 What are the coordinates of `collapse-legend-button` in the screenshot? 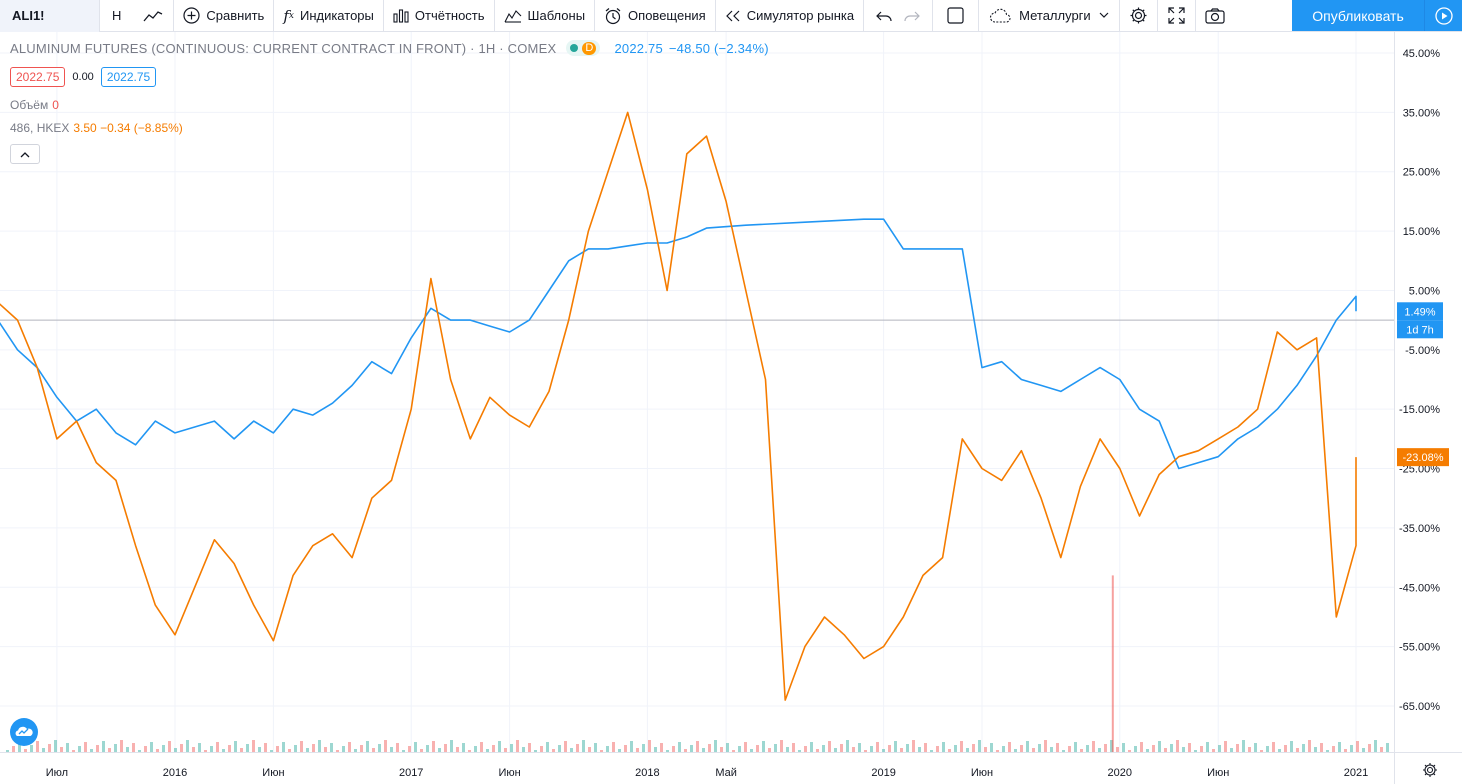 It's located at (25, 154).